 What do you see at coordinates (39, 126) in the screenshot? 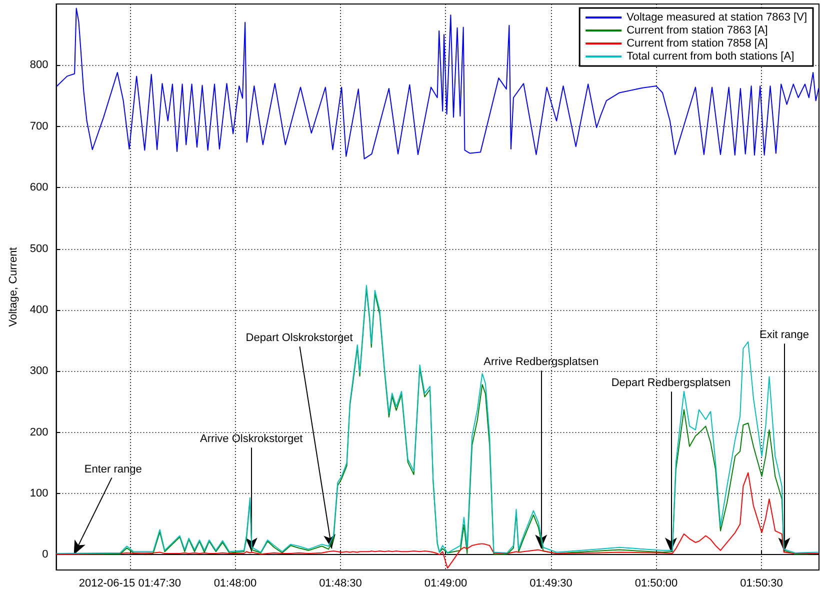
I see `y-tick-label: 700` at bounding box center [39, 126].